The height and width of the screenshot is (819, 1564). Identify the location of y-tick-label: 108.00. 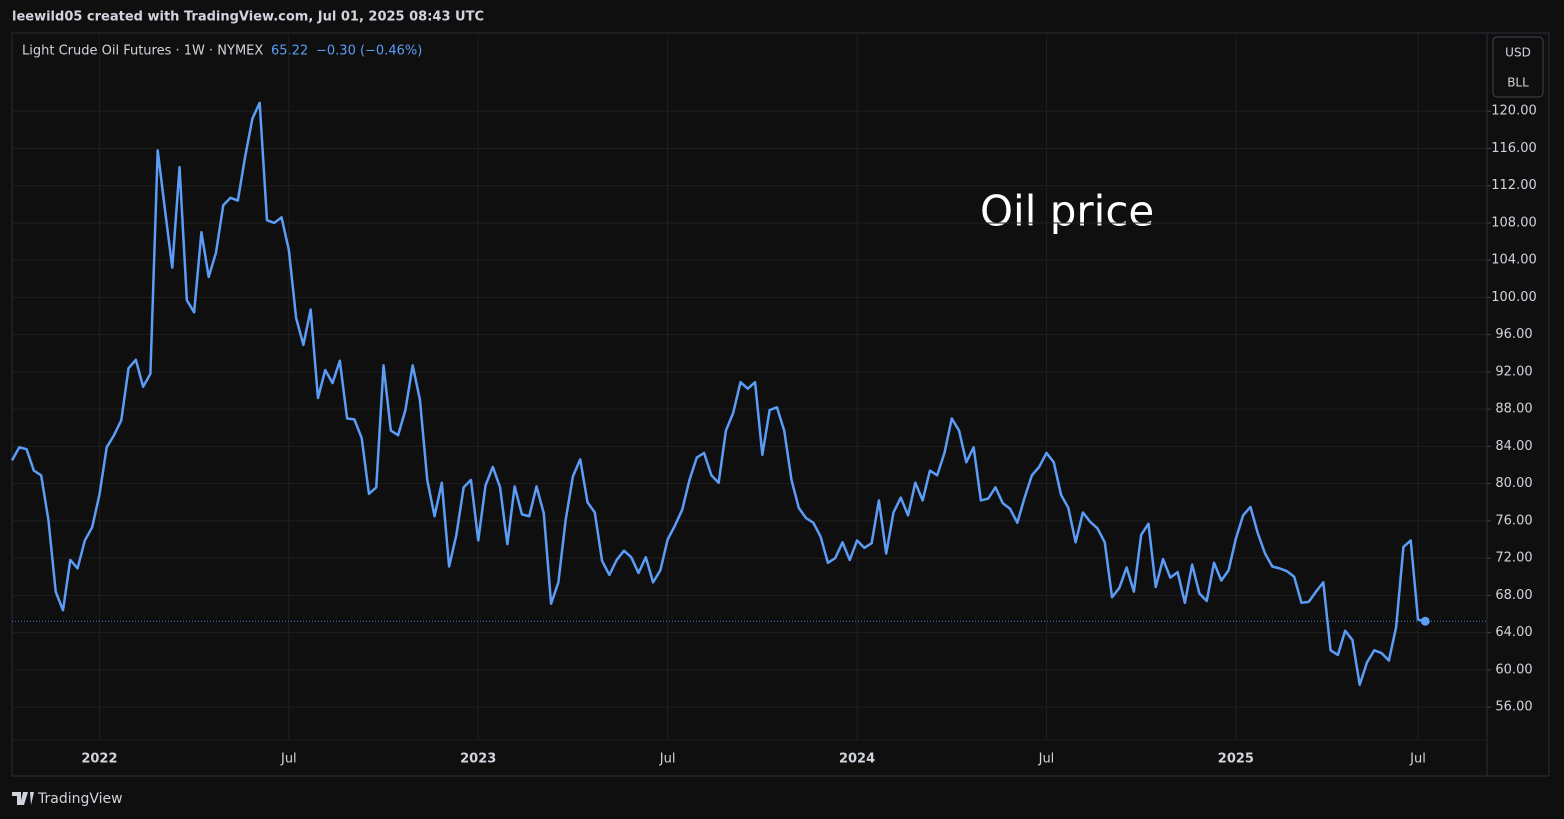
(1514, 222).